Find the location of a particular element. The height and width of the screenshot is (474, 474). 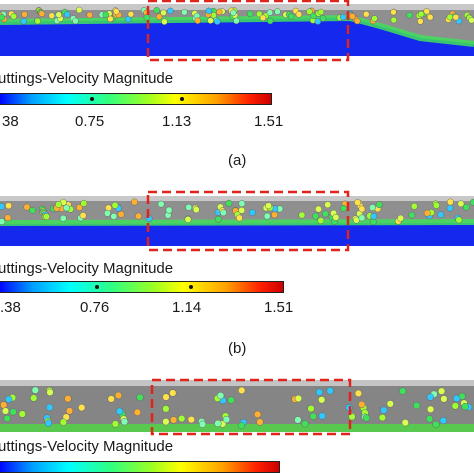

highlight-box-b is located at coordinates (248, 221).